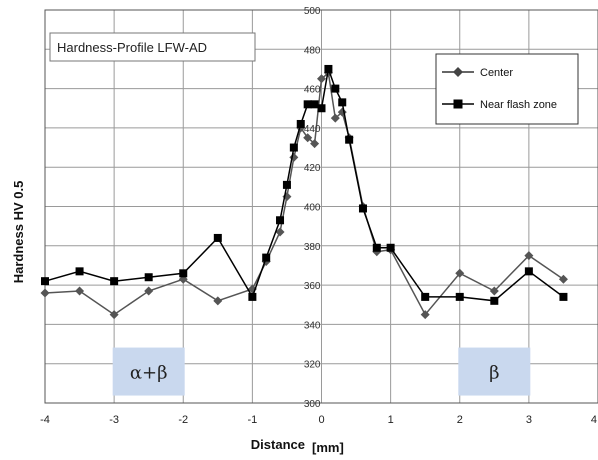 The height and width of the screenshot is (460, 598). Describe the element at coordinates (312, 168) in the screenshot. I see `y-tick-label: 420` at that location.